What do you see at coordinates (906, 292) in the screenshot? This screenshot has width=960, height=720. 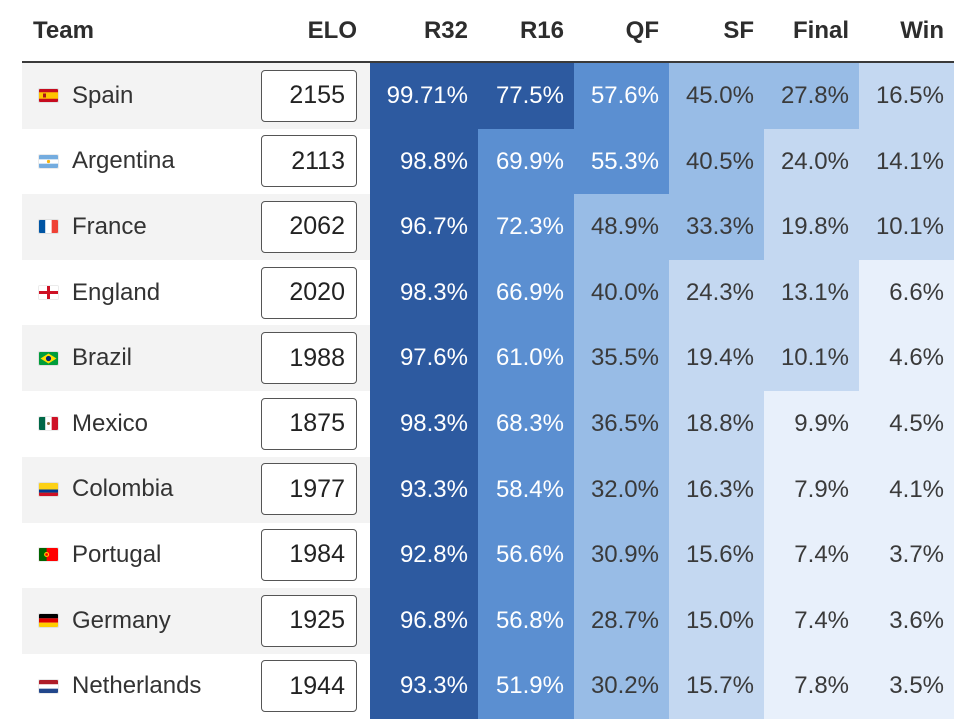 I see `win-cell: 6.6%` at bounding box center [906, 292].